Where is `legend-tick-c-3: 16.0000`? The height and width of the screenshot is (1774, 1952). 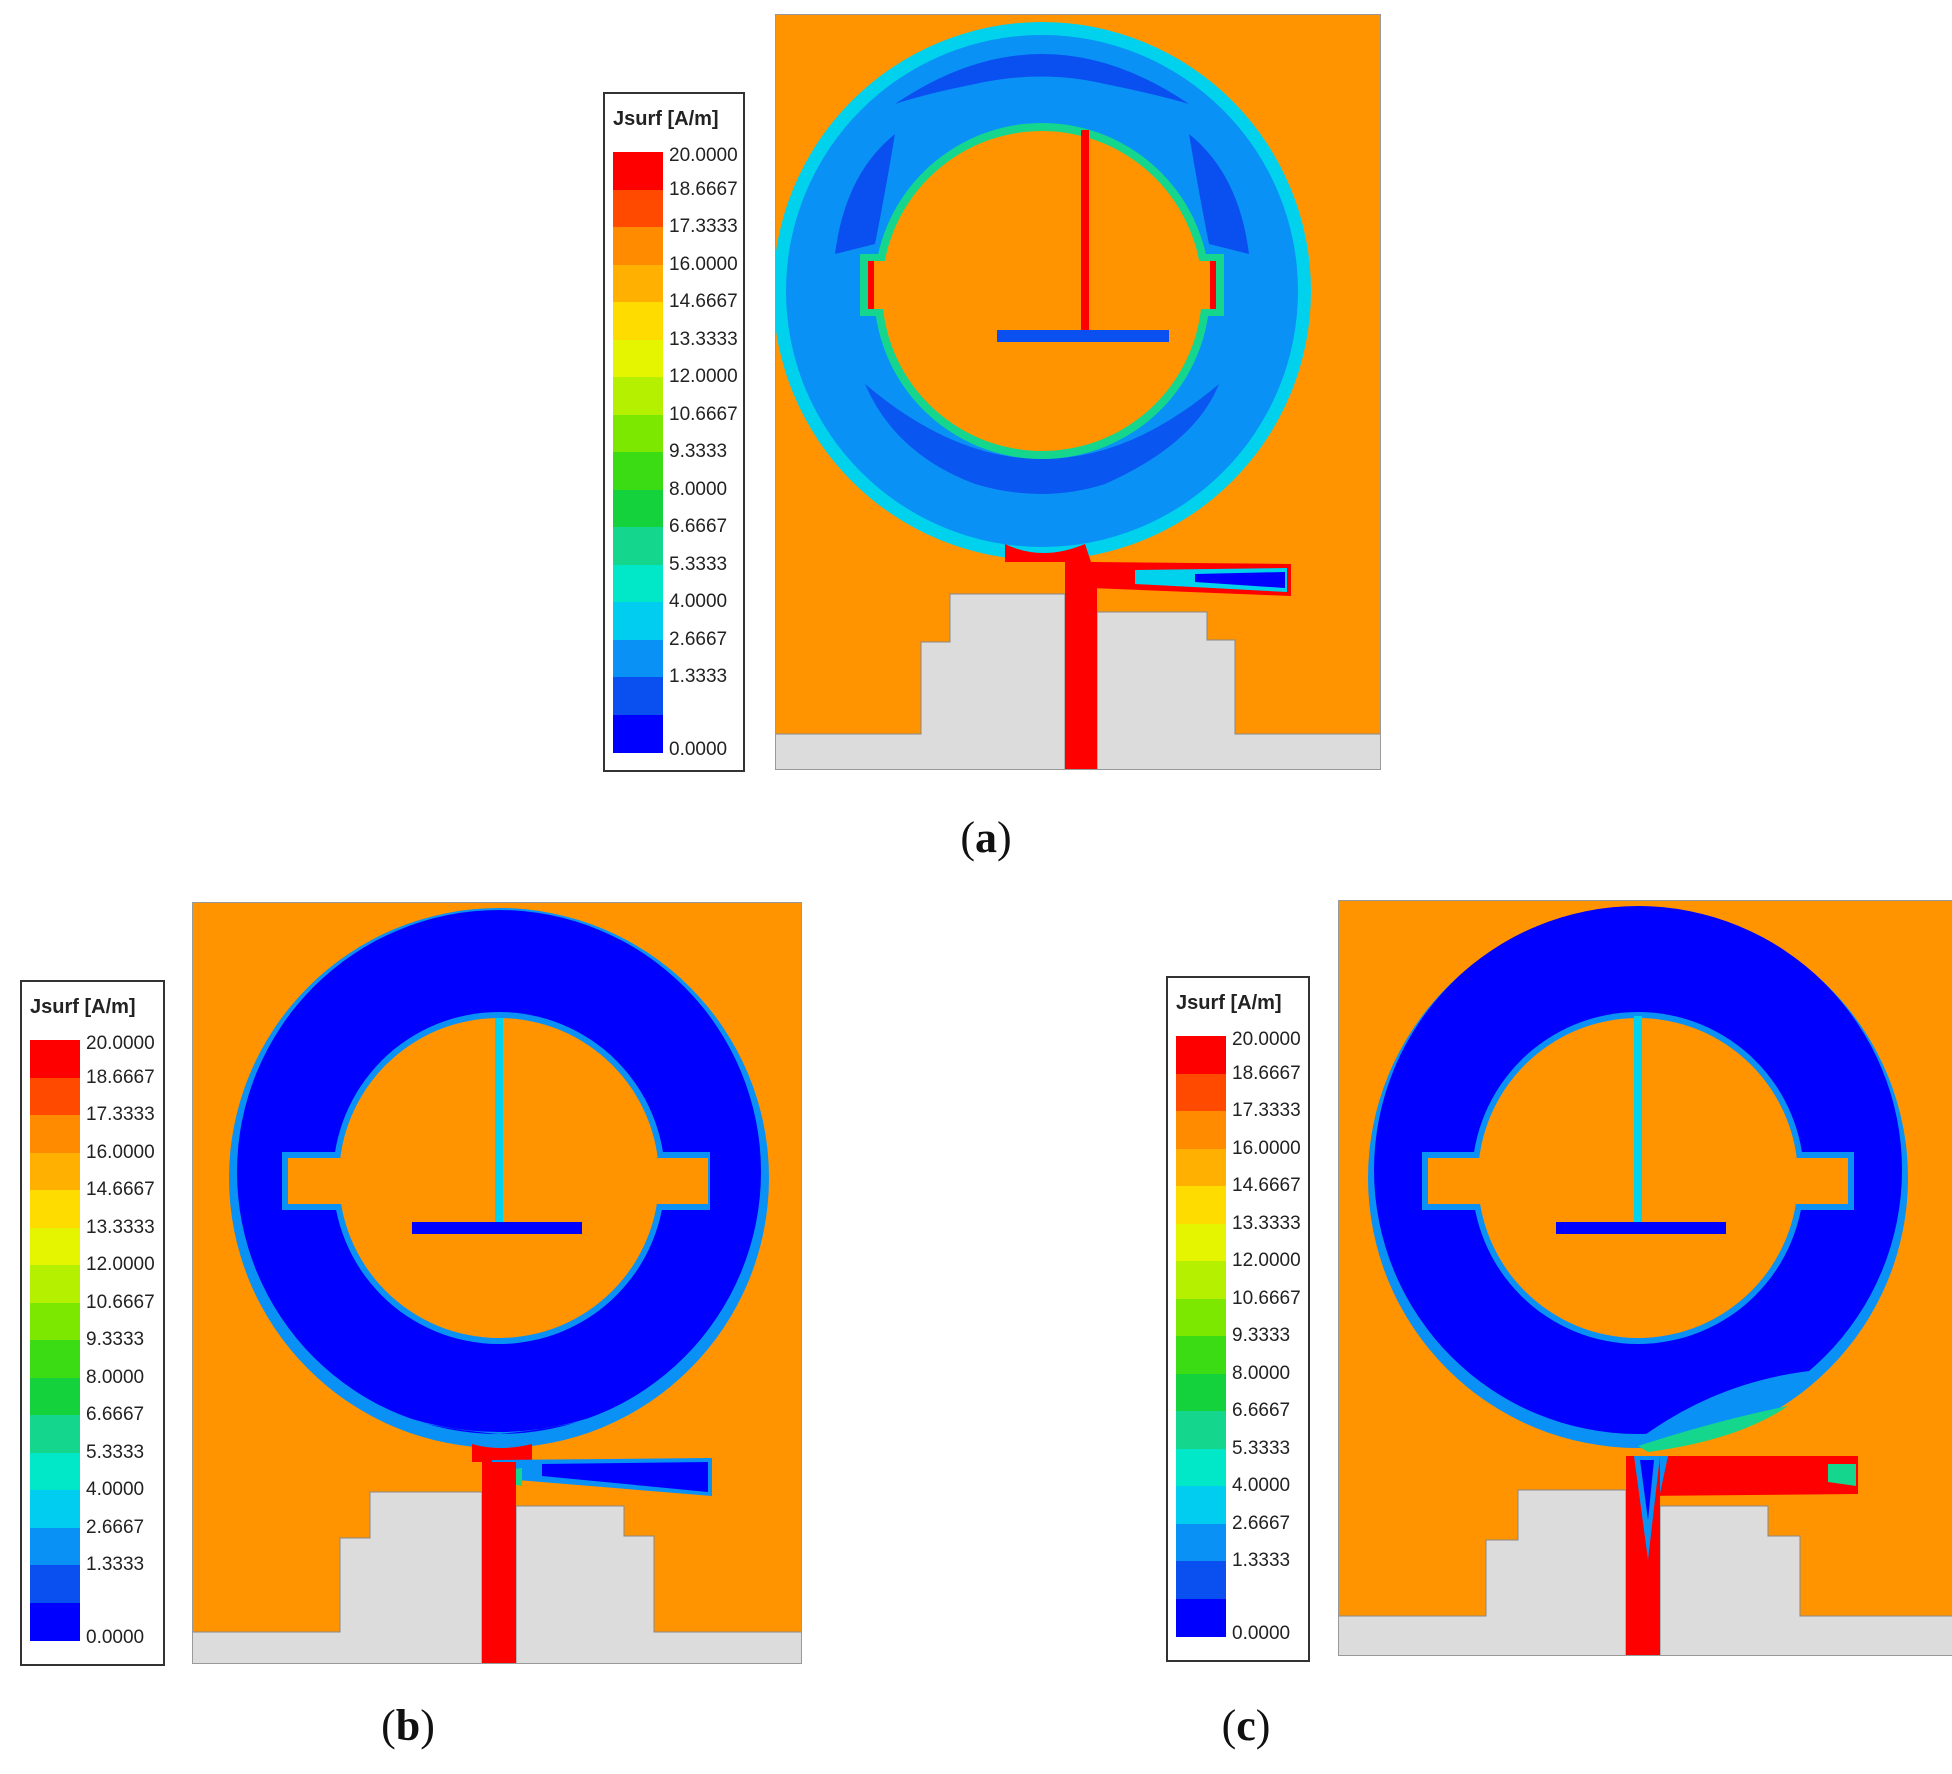 legend-tick-c-3: 16.0000 is located at coordinates (1266, 1148).